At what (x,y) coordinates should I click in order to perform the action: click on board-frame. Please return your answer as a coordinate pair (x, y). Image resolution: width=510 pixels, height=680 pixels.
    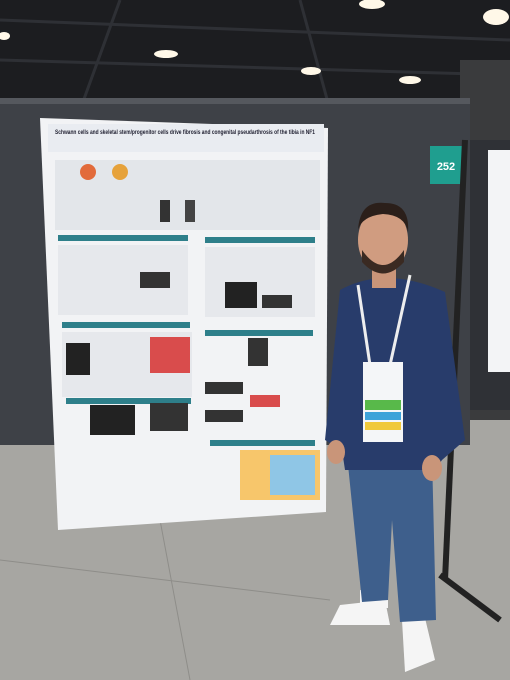
    Looking at the image, I should click on (235, 101).